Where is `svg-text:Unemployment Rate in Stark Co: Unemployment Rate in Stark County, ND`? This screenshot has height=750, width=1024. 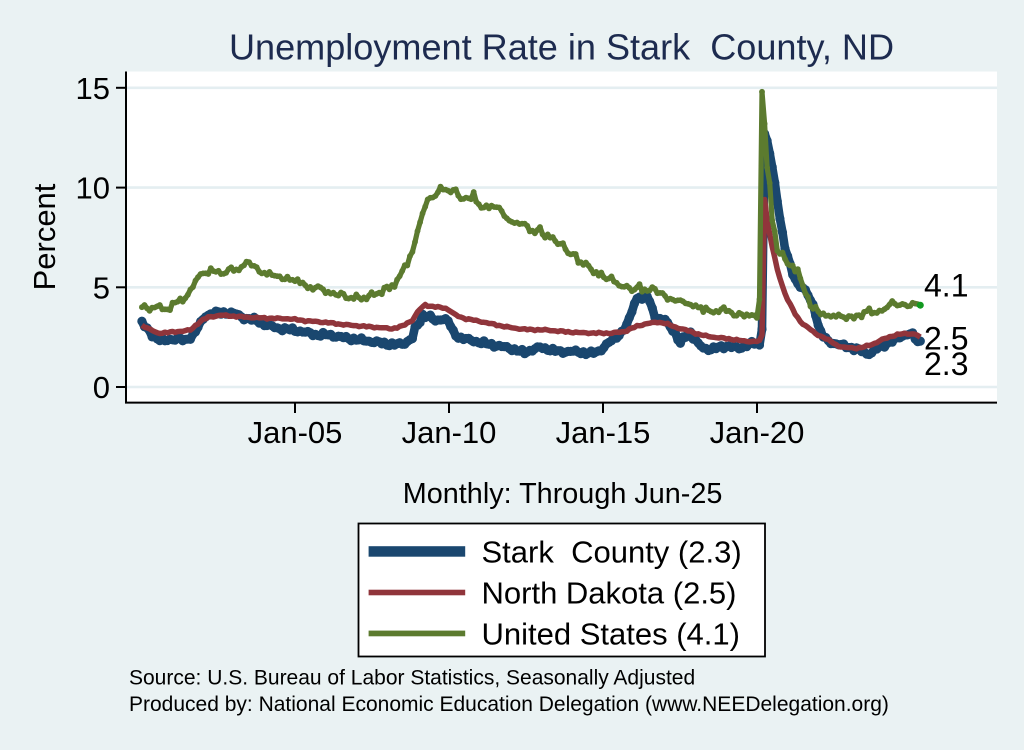
svg-text:Unemployment Rate in Stark Co: Unemployment Rate in Stark County, ND is located at coordinates (561, 46).